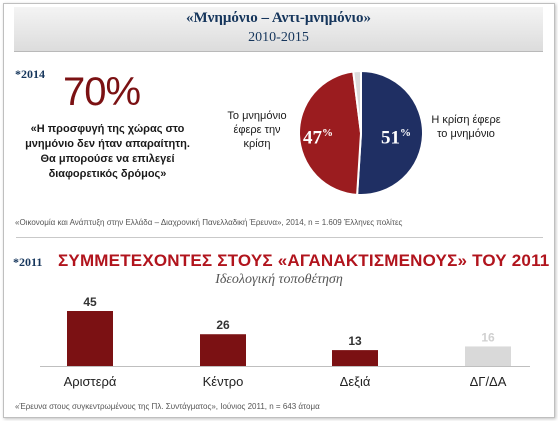 Image resolution: width=558 pixels, height=421 pixels. What do you see at coordinates (488, 381) in the screenshot?
I see `bar-category-label-3: ΔΓ/ΔΑ` at bounding box center [488, 381].